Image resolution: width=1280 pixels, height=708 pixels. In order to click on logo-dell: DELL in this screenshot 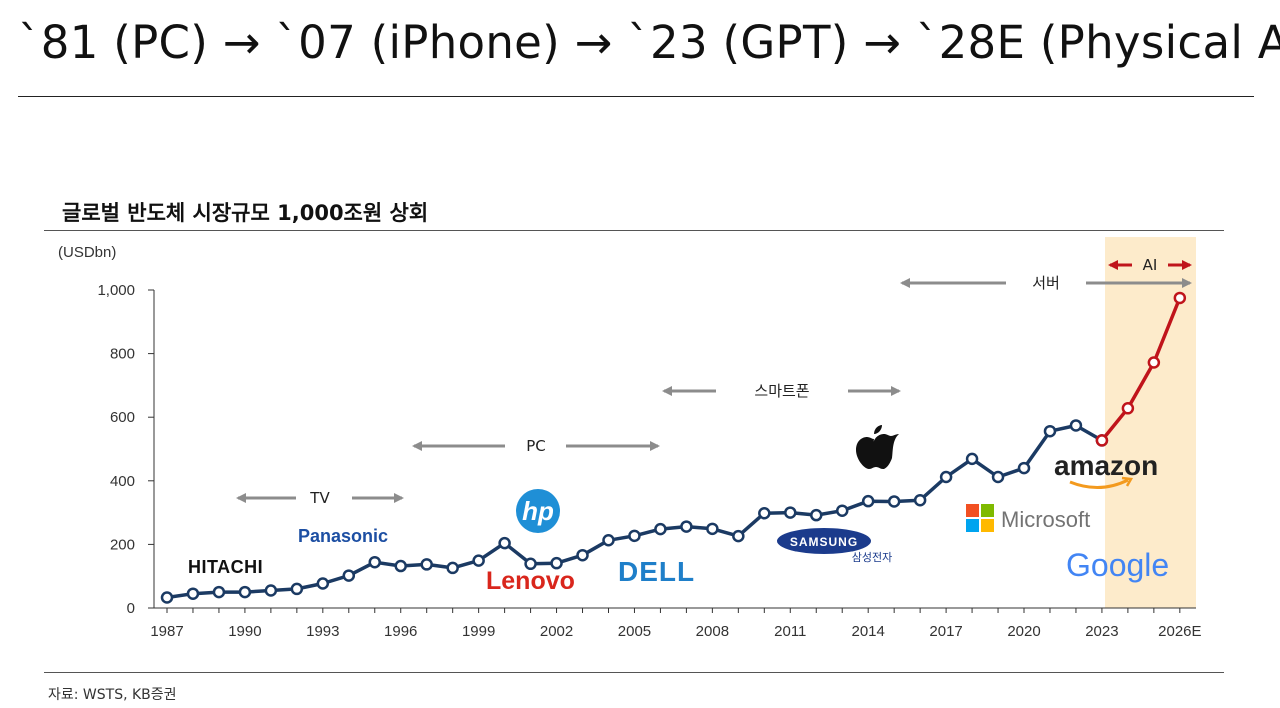, I will do `click(656, 571)`.